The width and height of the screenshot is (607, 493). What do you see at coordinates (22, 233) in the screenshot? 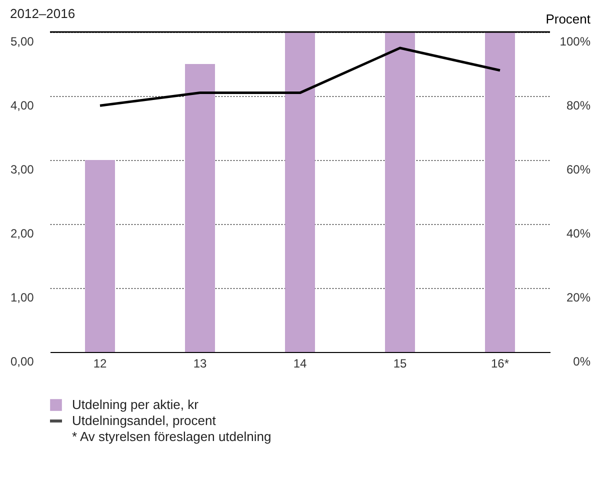
I see `y-tick-label: 2,00` at bounding box center [22, 233].